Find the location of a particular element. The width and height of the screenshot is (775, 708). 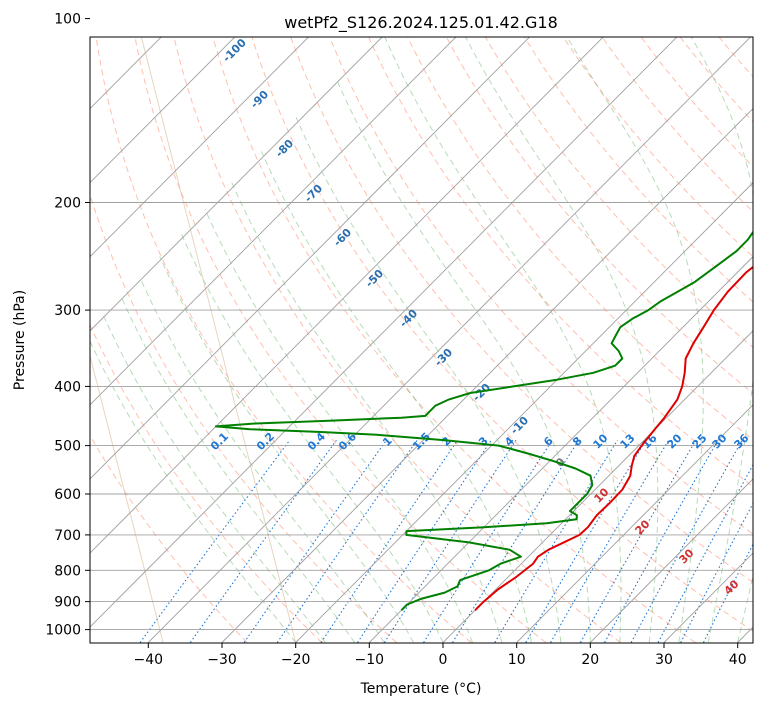

x-axis: −40−30−20−1001020304050 is located at coordinates (440, 655).